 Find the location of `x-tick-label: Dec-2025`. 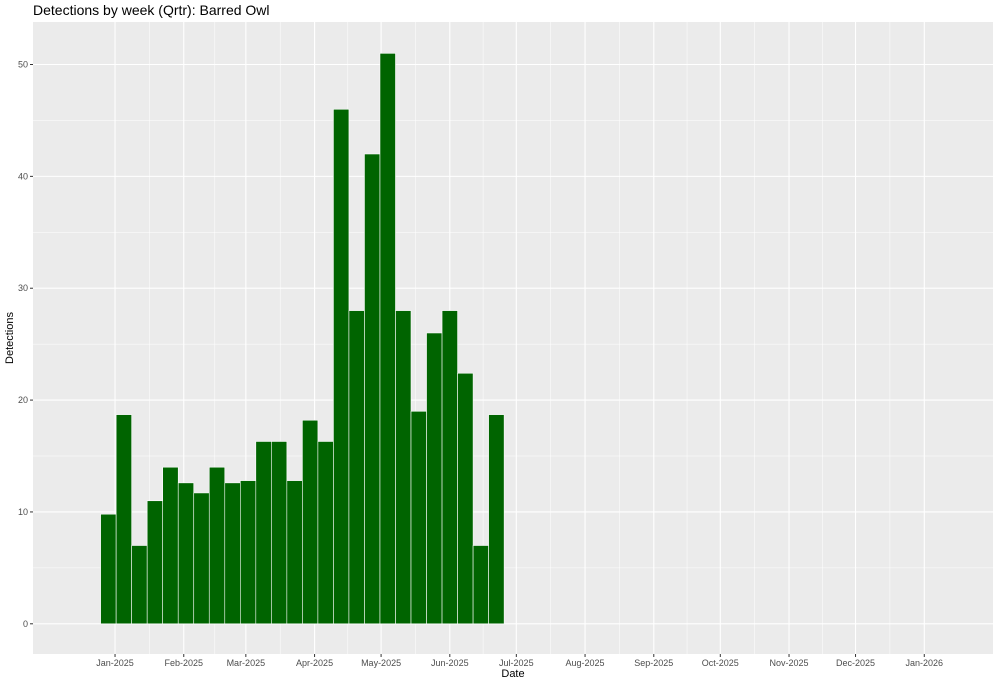

x-tick-label: Dec-2025 is located at coordinates (855, 663).